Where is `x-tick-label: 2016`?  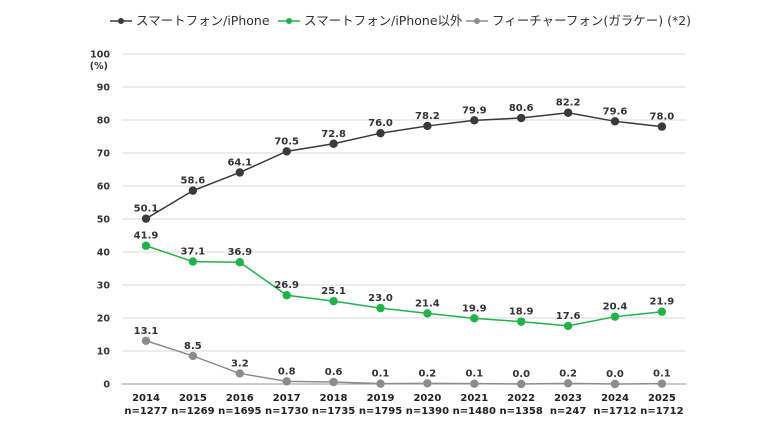
x-tick-label: 2016 is located at coordinates (240, 398).